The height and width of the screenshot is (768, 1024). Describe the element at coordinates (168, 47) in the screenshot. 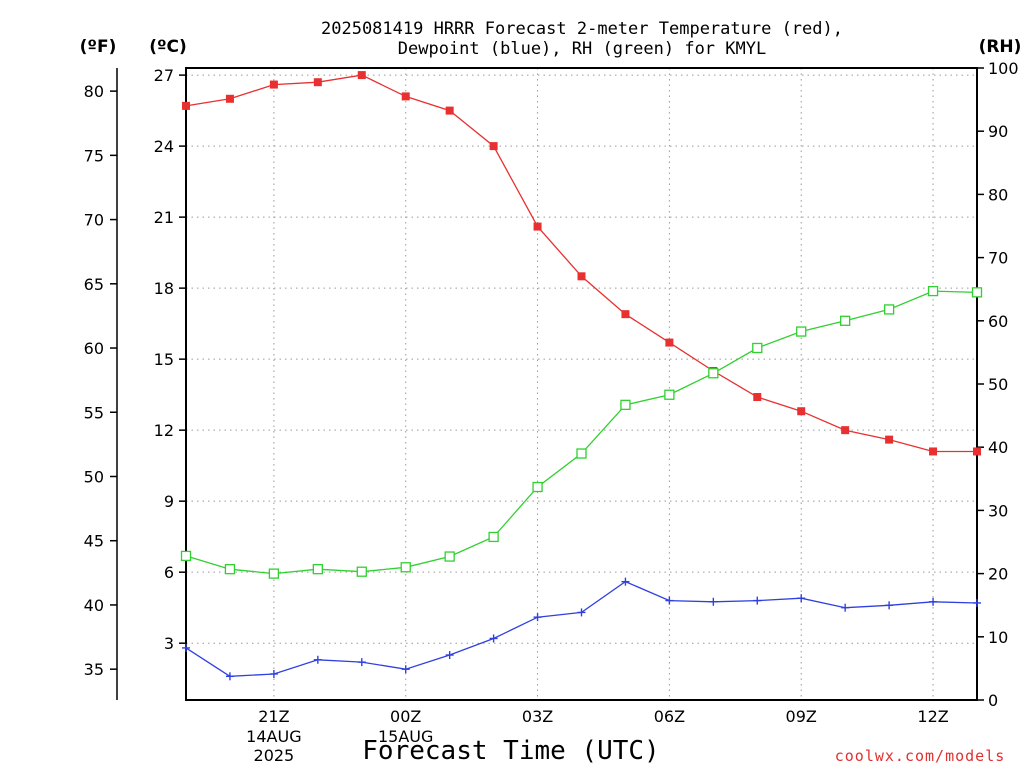

I see `celsius-axis-label: (ºC)` at that location.